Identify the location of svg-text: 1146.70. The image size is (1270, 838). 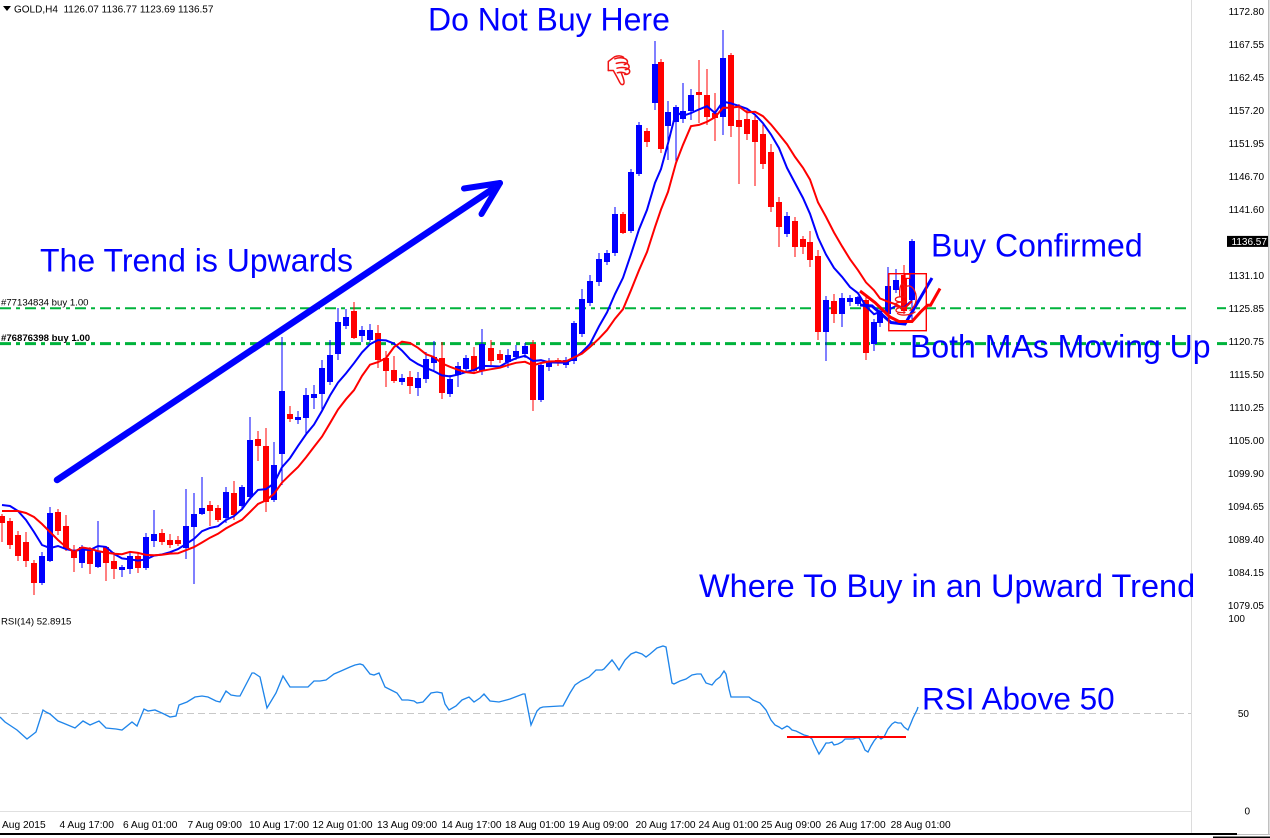
(1247, 177).